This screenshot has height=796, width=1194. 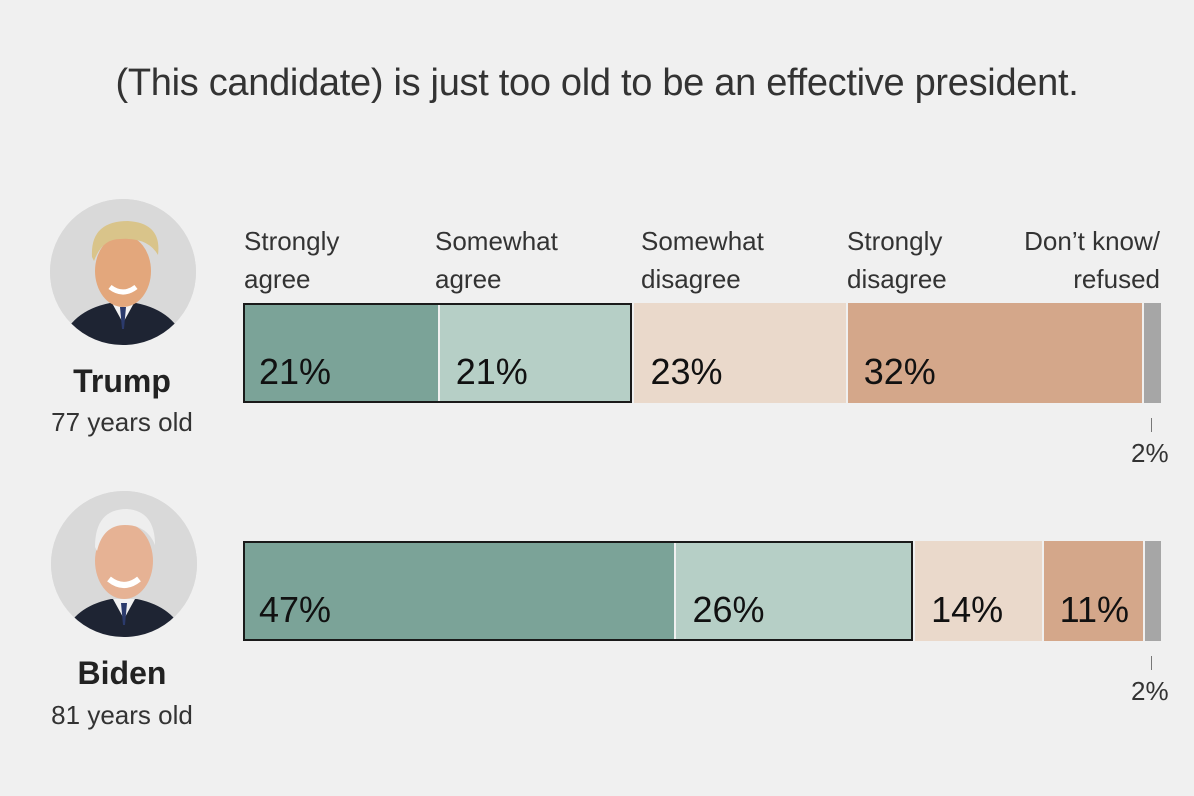 What do you see at coordinates (295, 371) in the screenshot?
I see `trump-value-label-strongly-agree: 21%` at bounding box center [295, 371].